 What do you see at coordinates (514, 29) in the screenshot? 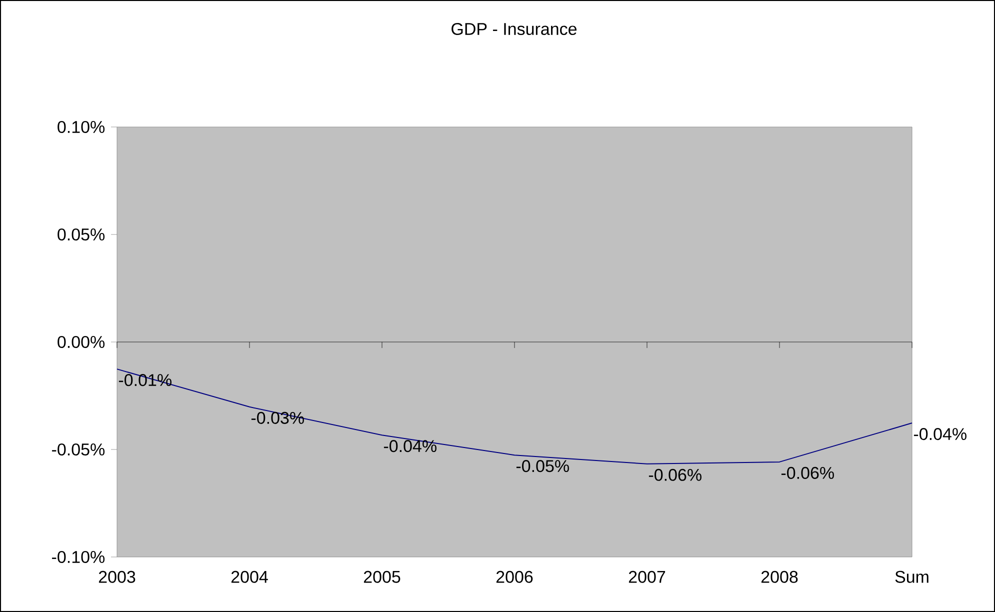
I see `chart-title: GDP - Insurance` at bounding box center [514, 29].